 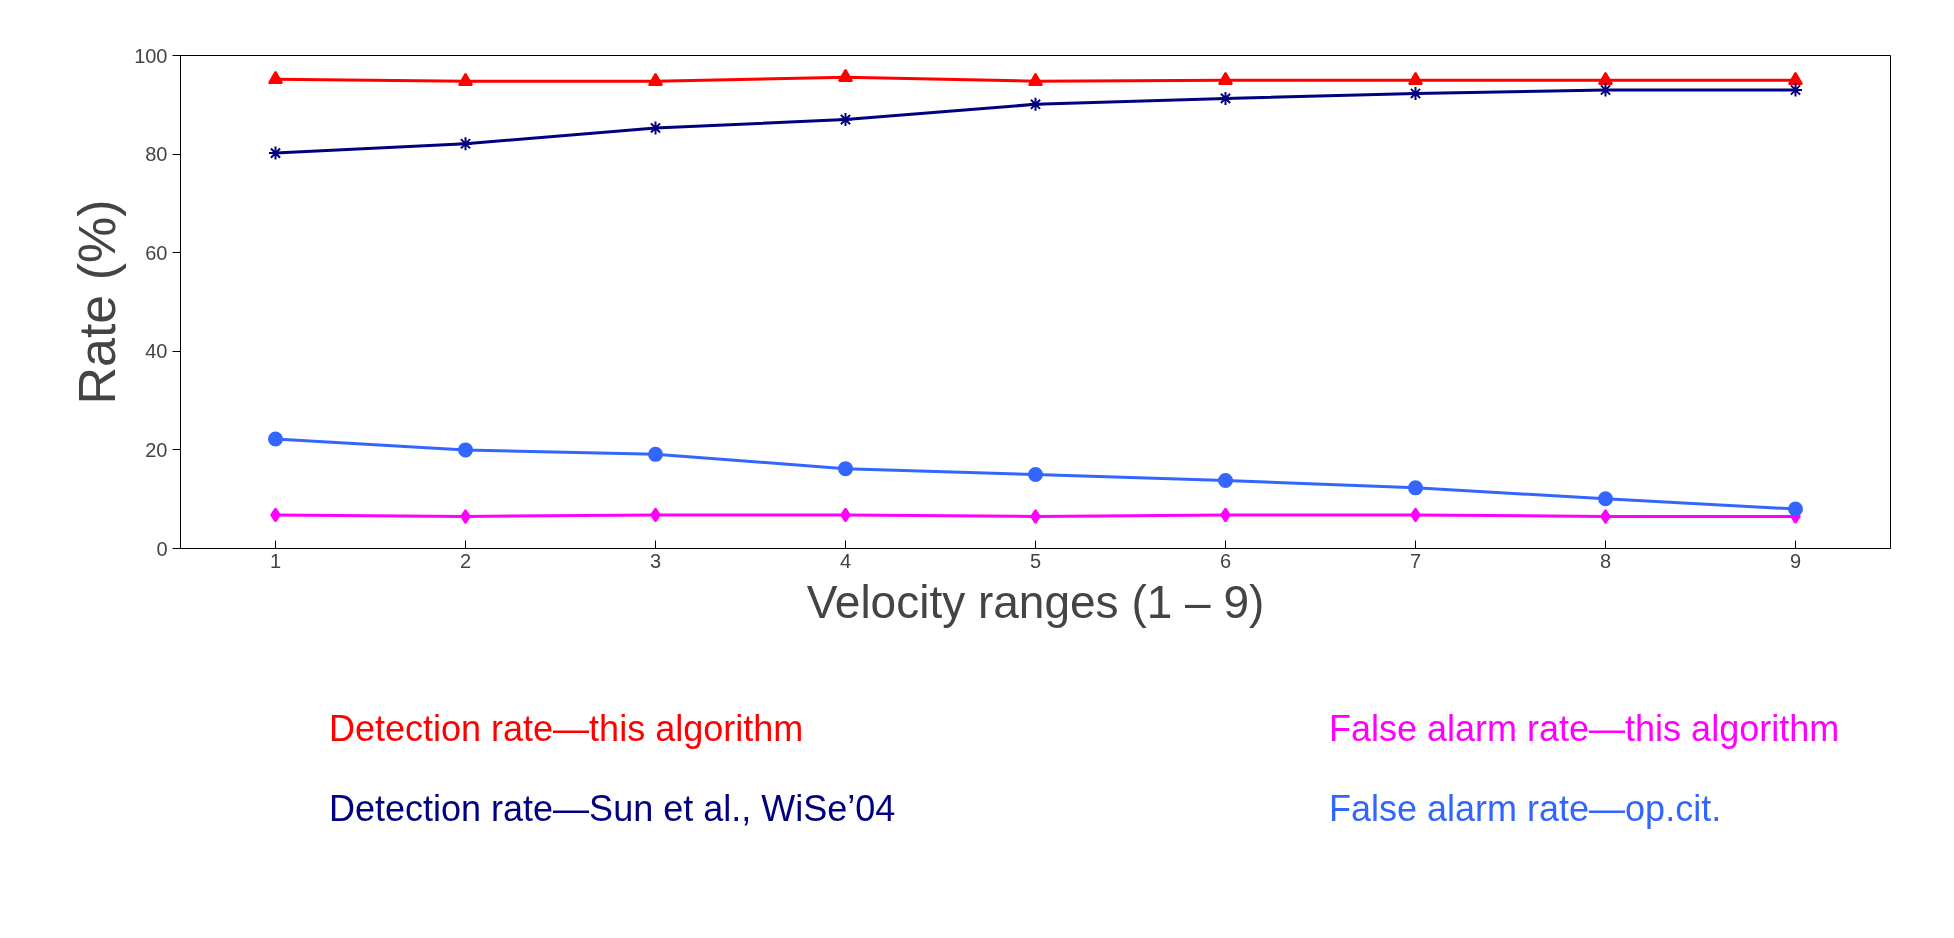 What do you see at coordinates (1795, 560) in the screenshot?
I see `x-tick-label: 9` at bounding box center [1795, 560].